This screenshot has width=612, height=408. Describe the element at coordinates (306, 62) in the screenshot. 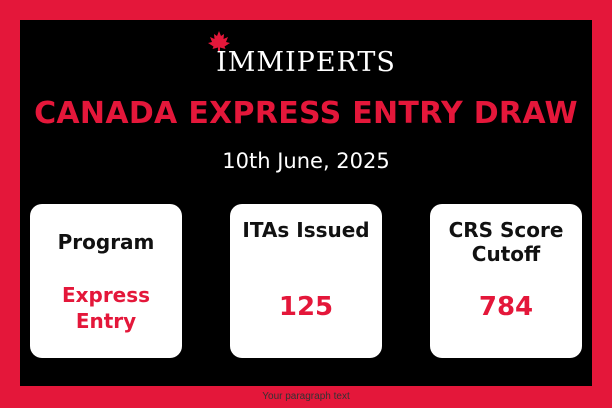

I see `brand-name: IMMIPERTS` at that location.